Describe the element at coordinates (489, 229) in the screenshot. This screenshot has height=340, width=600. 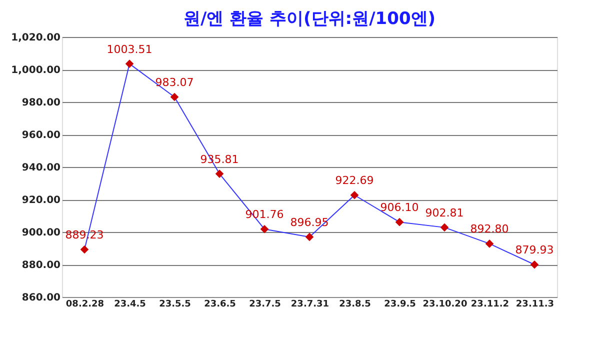
I see `data-label: 892.80` at that location.